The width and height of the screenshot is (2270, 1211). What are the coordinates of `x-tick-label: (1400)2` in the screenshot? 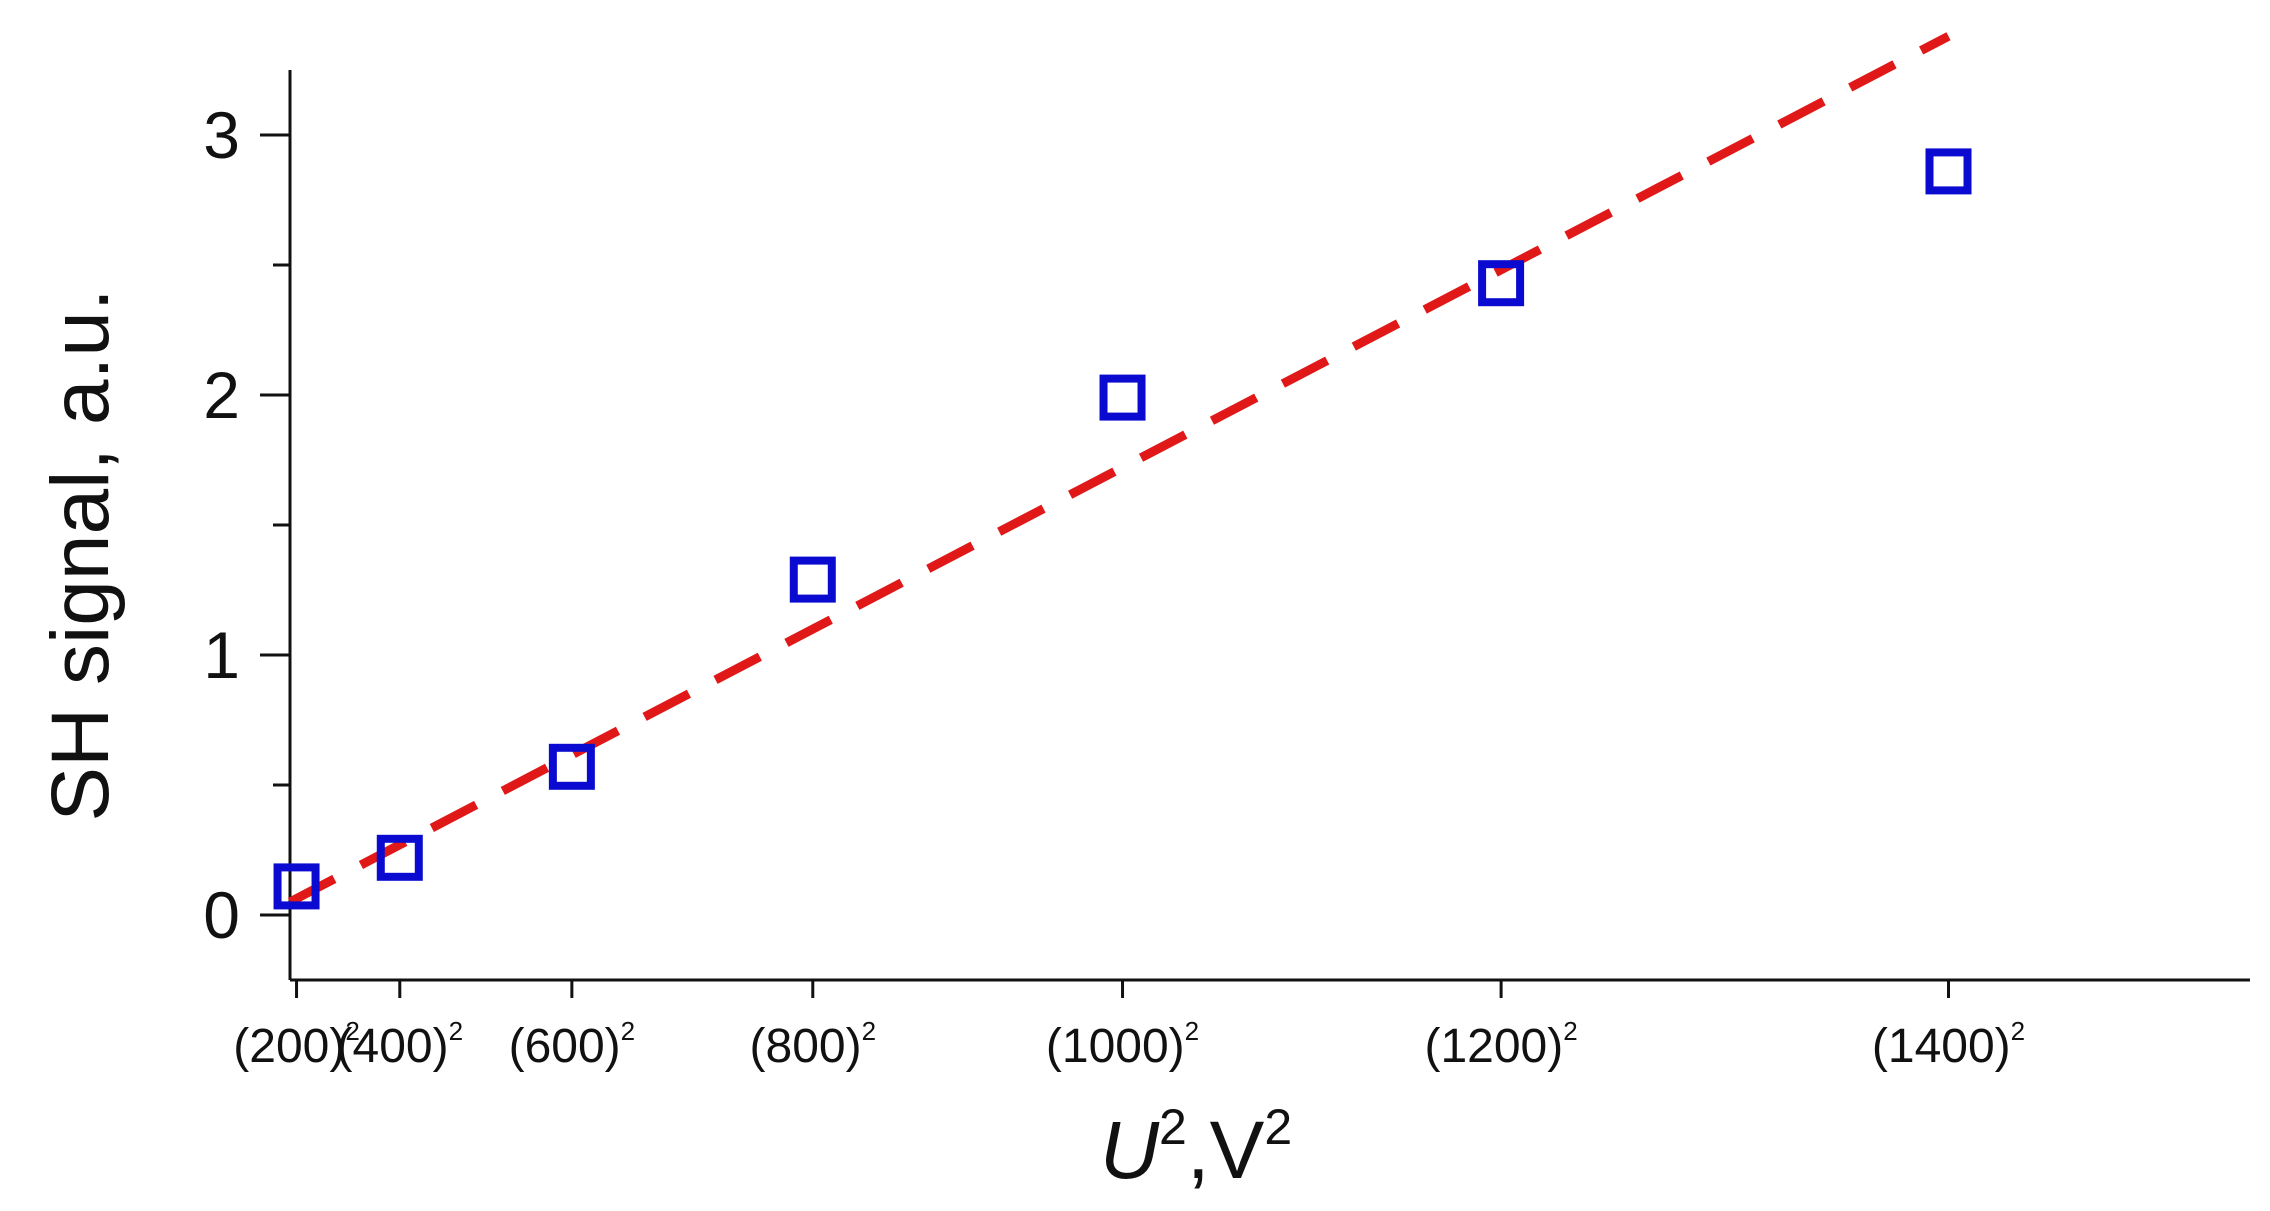 It's located at (1948, 1044).